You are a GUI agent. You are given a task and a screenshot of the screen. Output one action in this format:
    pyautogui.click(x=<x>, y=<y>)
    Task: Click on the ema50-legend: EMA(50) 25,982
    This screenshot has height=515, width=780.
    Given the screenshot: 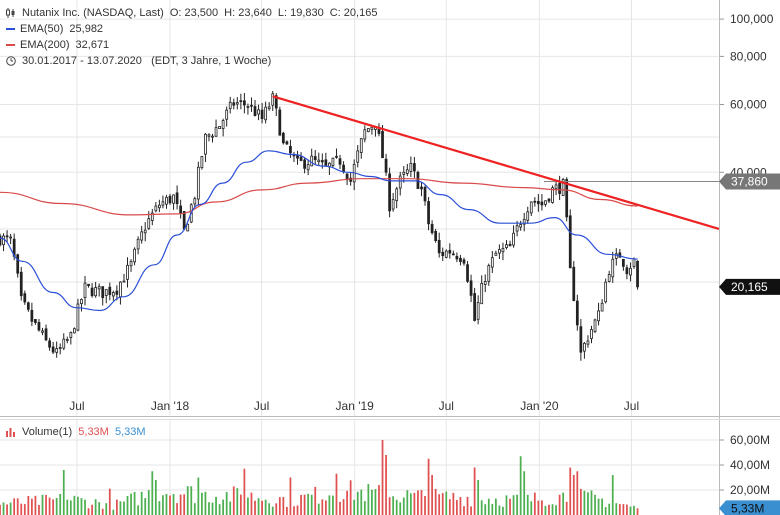 What is the action you would take?
    pyautogui.click(x=54, y=29)
    